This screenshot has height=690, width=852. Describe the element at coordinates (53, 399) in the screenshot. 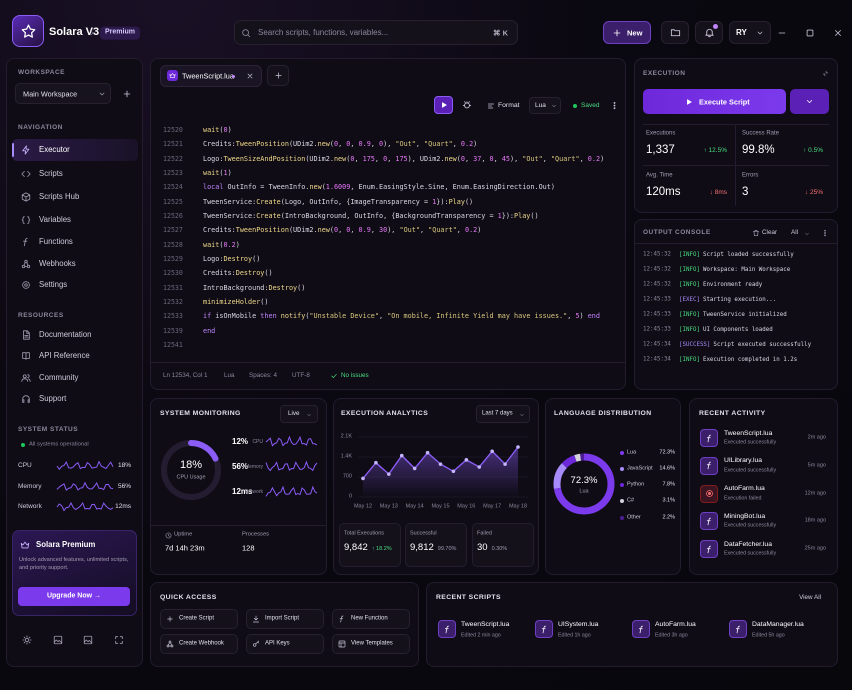

I see `resource-link: Support` at that location.